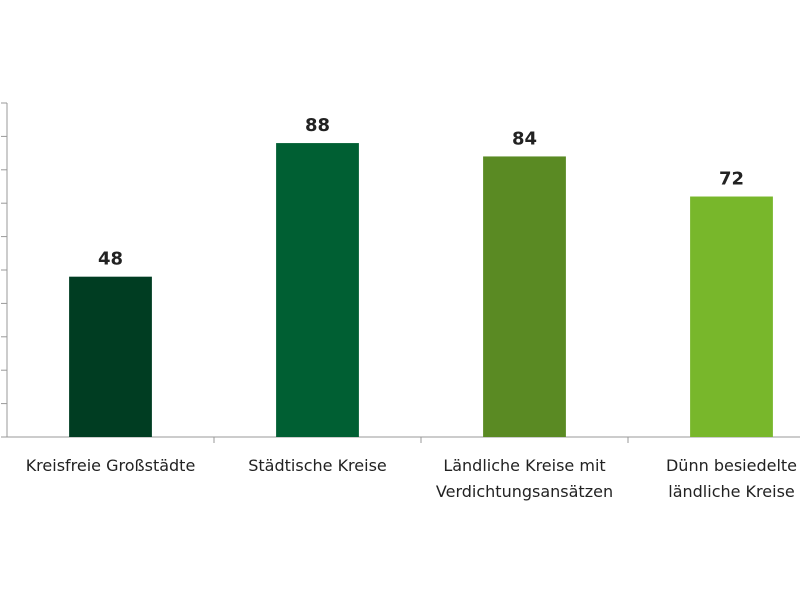 The image size is (800, 600). Describe the element at coordinates (731, 478) in the screenshot. I see `x-tick-label: Dünn besiedelte ländliche Kreise` at that location.